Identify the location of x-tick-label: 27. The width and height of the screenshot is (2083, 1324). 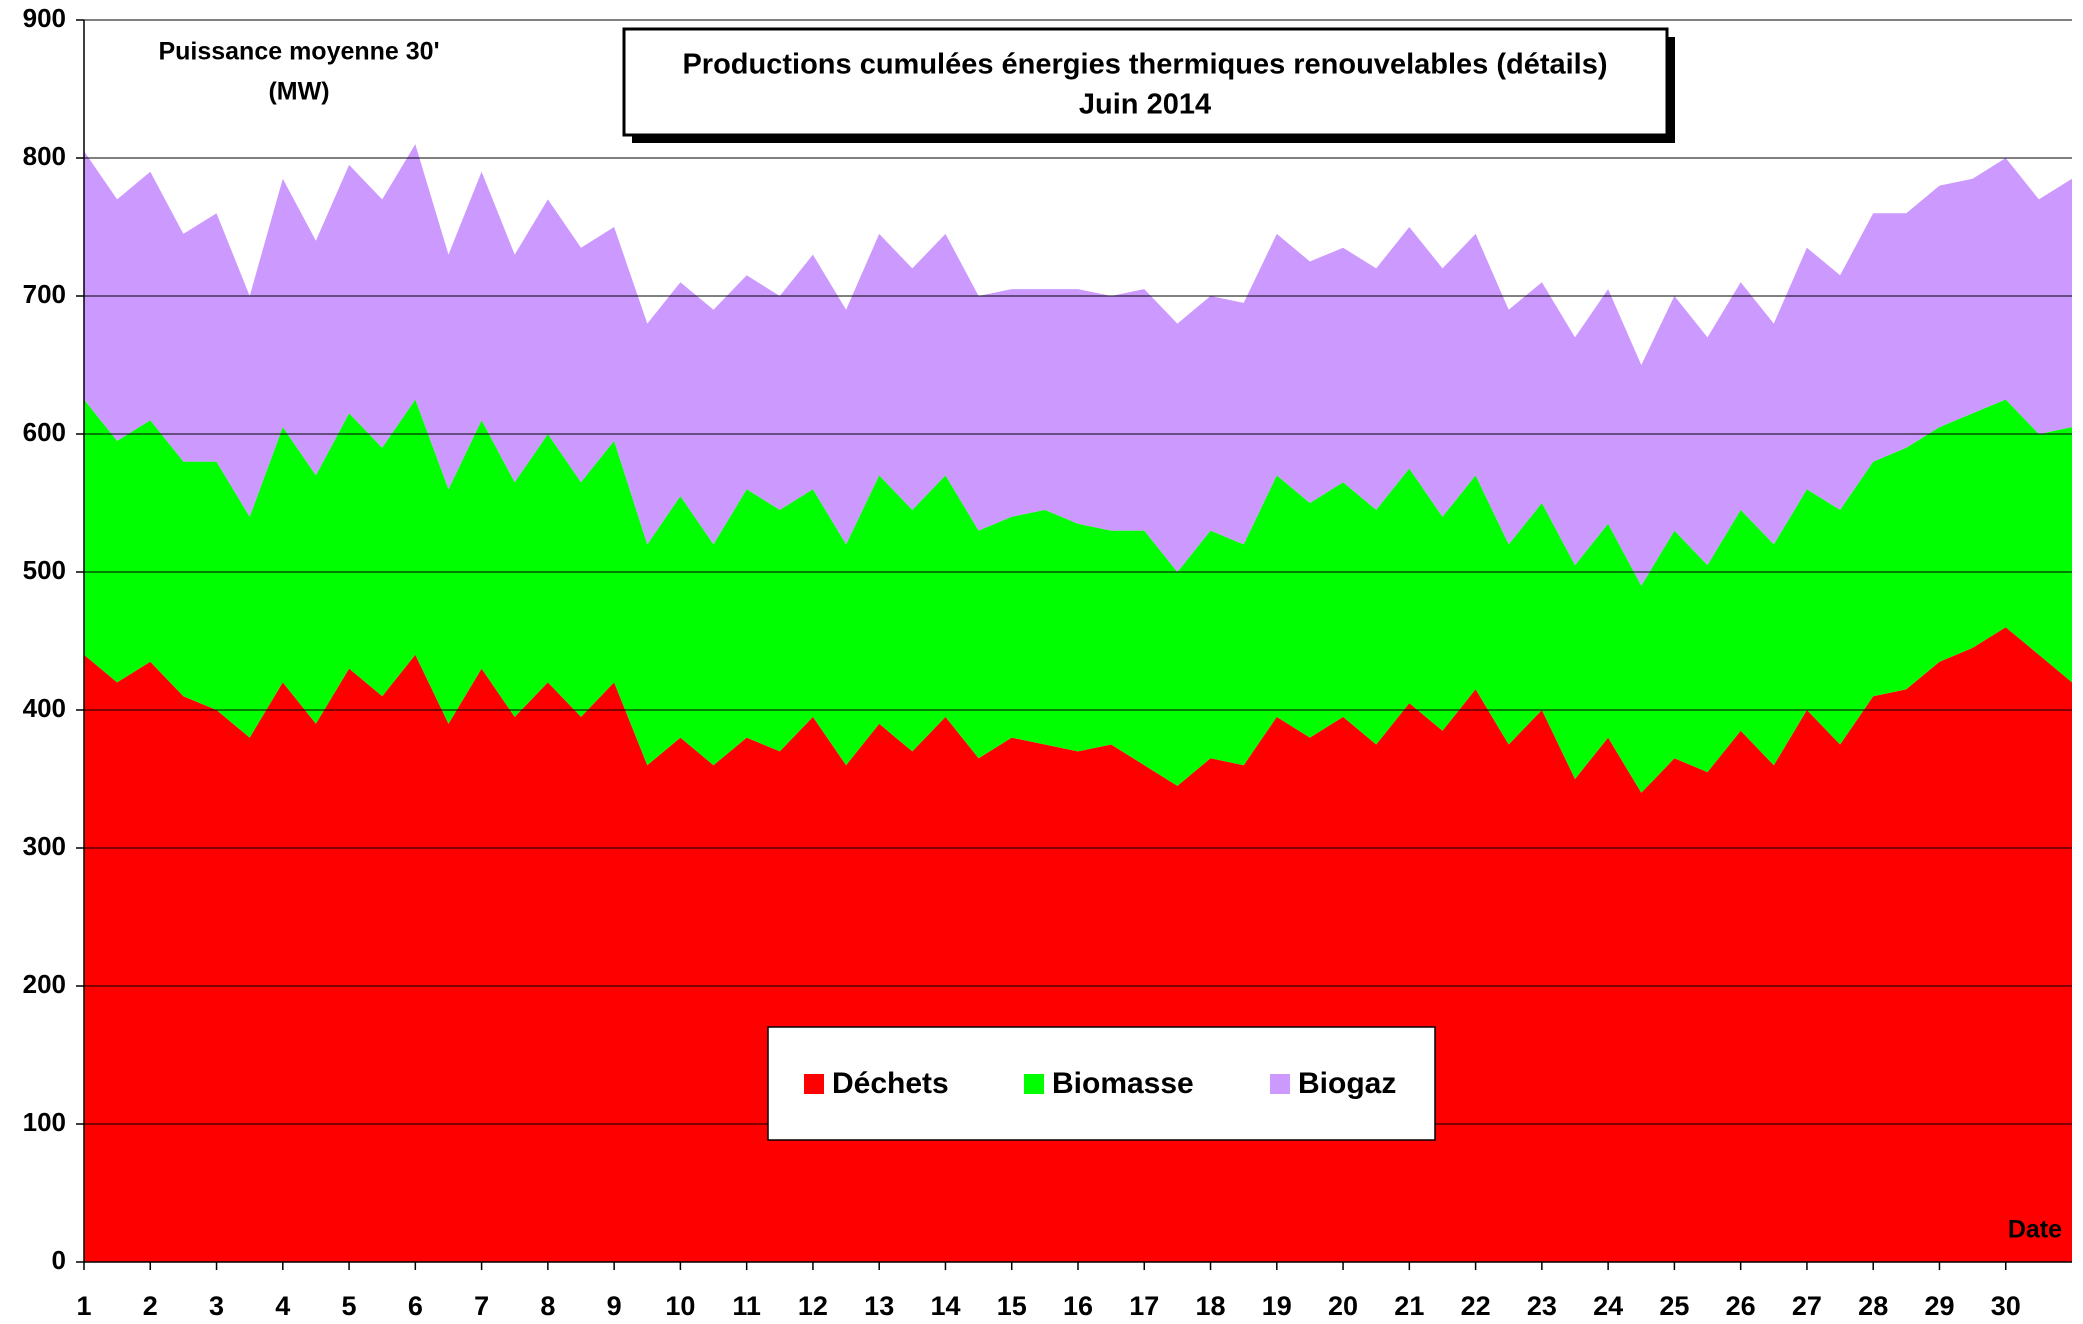
(1807, 1306).